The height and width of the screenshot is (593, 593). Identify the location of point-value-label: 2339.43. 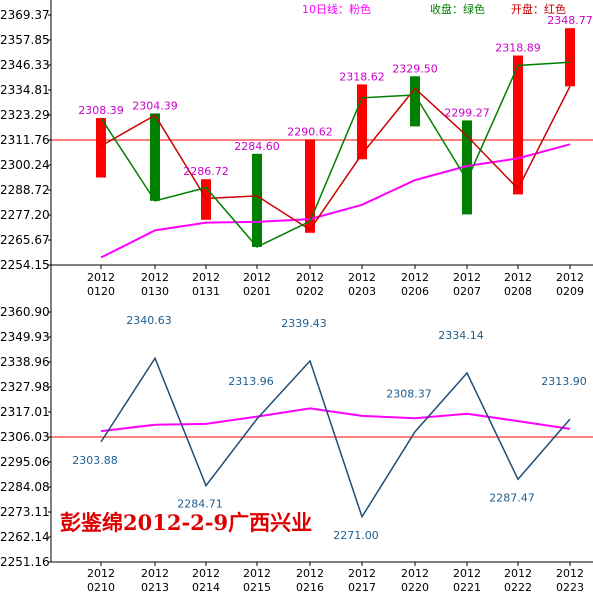
(304, 323).